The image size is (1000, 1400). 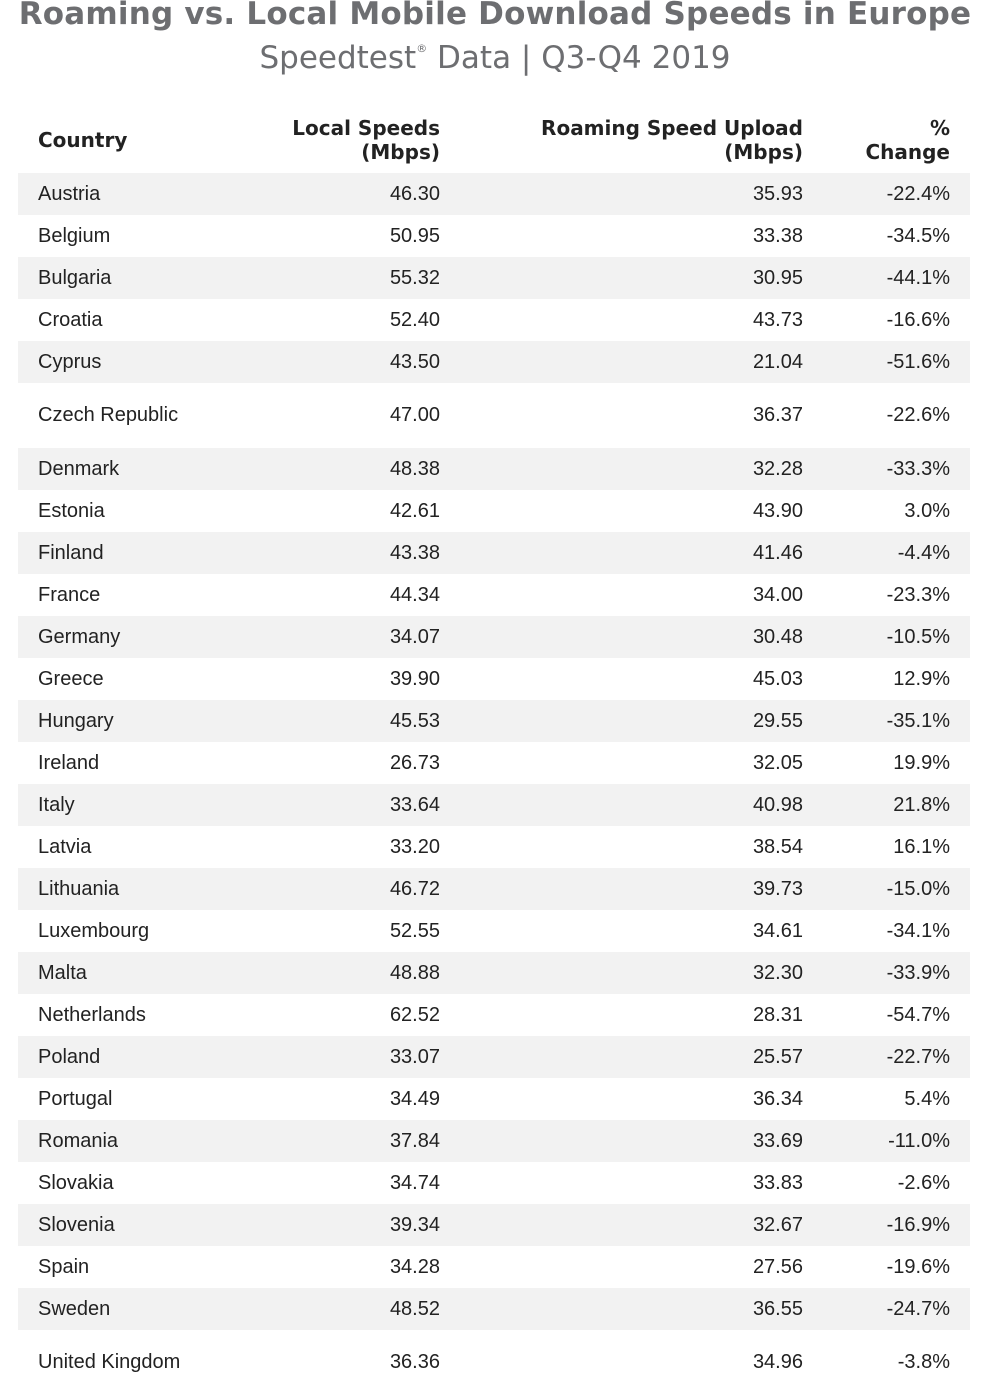 I want to click on cell-country: Bulgaria, so click(x=75, y=277).